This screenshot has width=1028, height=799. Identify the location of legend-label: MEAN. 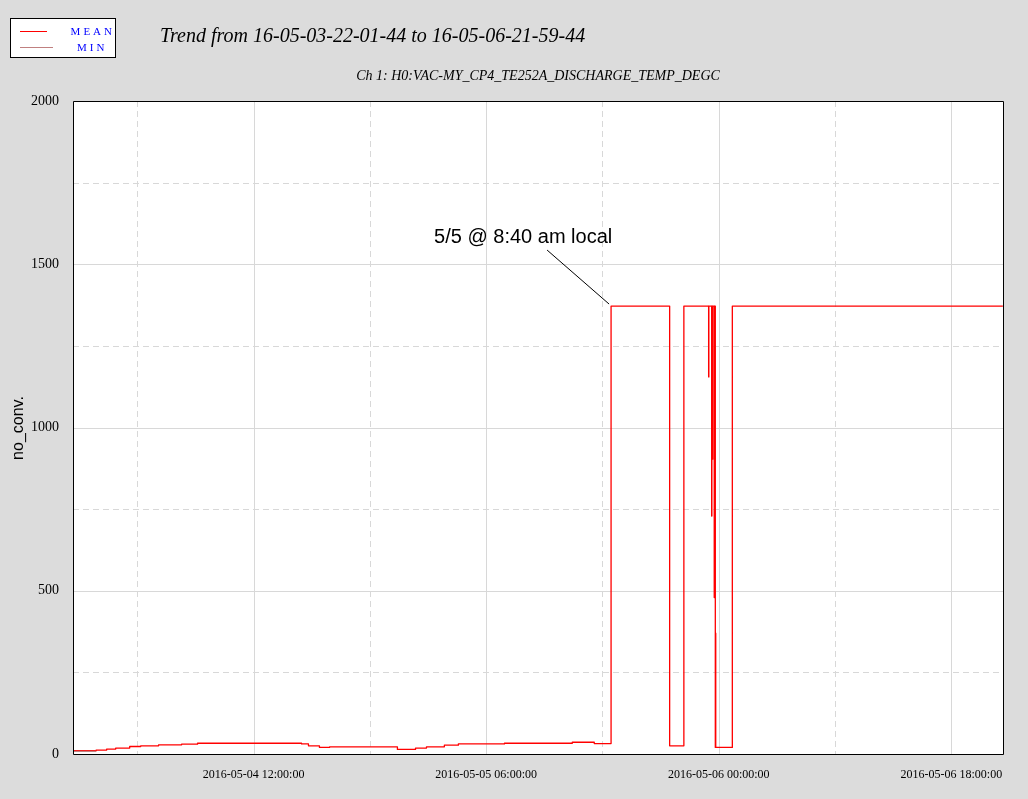
(92, 31).